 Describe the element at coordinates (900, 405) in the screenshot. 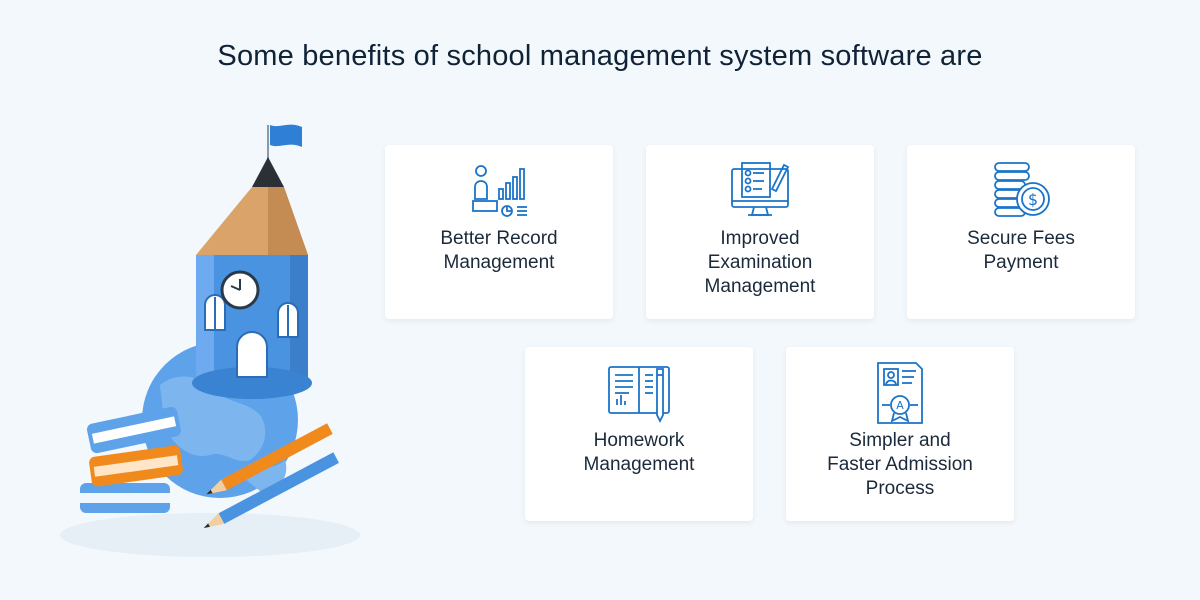

I see `svg-text: A` at that location.